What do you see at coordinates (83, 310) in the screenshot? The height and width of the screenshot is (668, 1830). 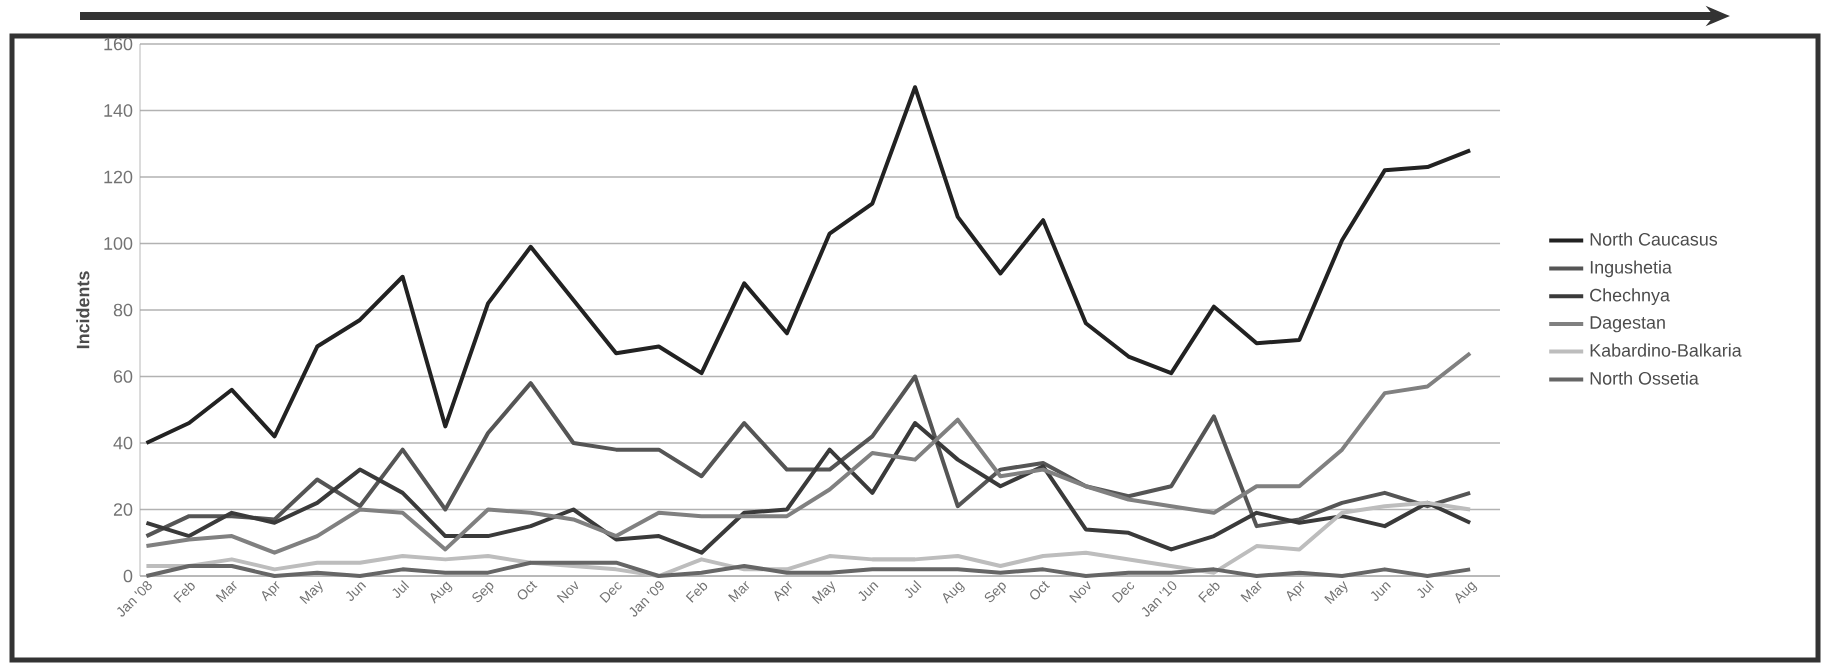 I see `y-axis-title: Incidents` at bounding box center [83, 310].